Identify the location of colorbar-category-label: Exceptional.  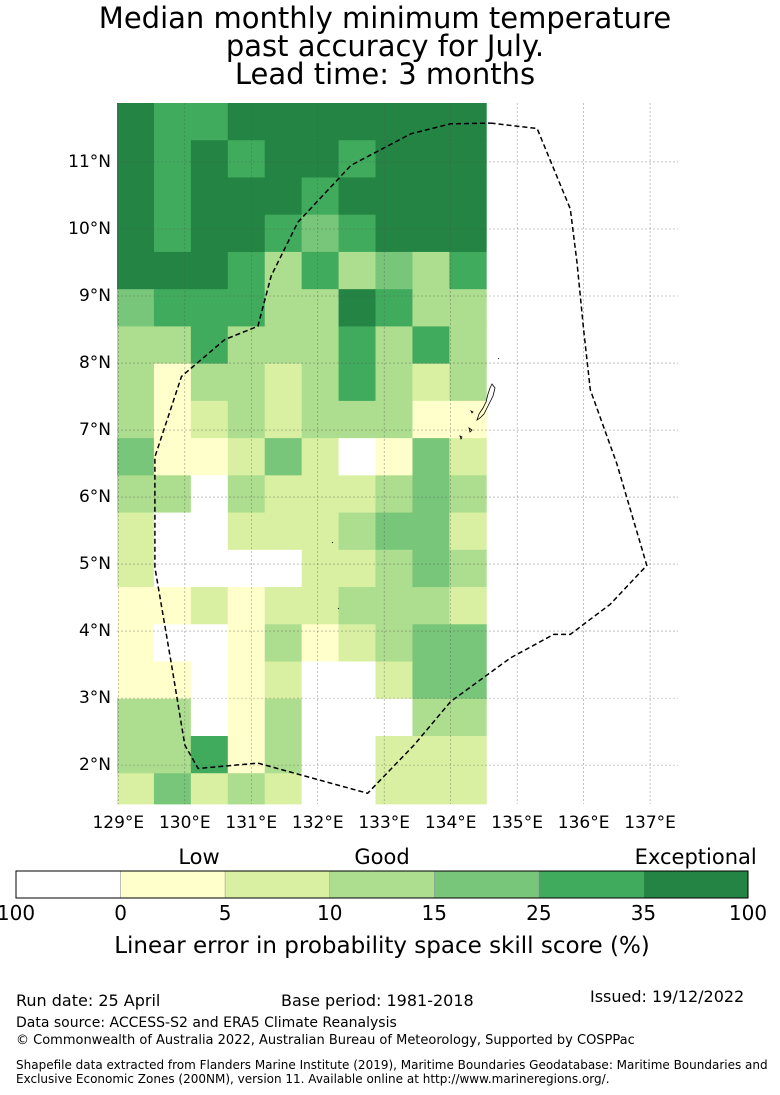
(696, 857).